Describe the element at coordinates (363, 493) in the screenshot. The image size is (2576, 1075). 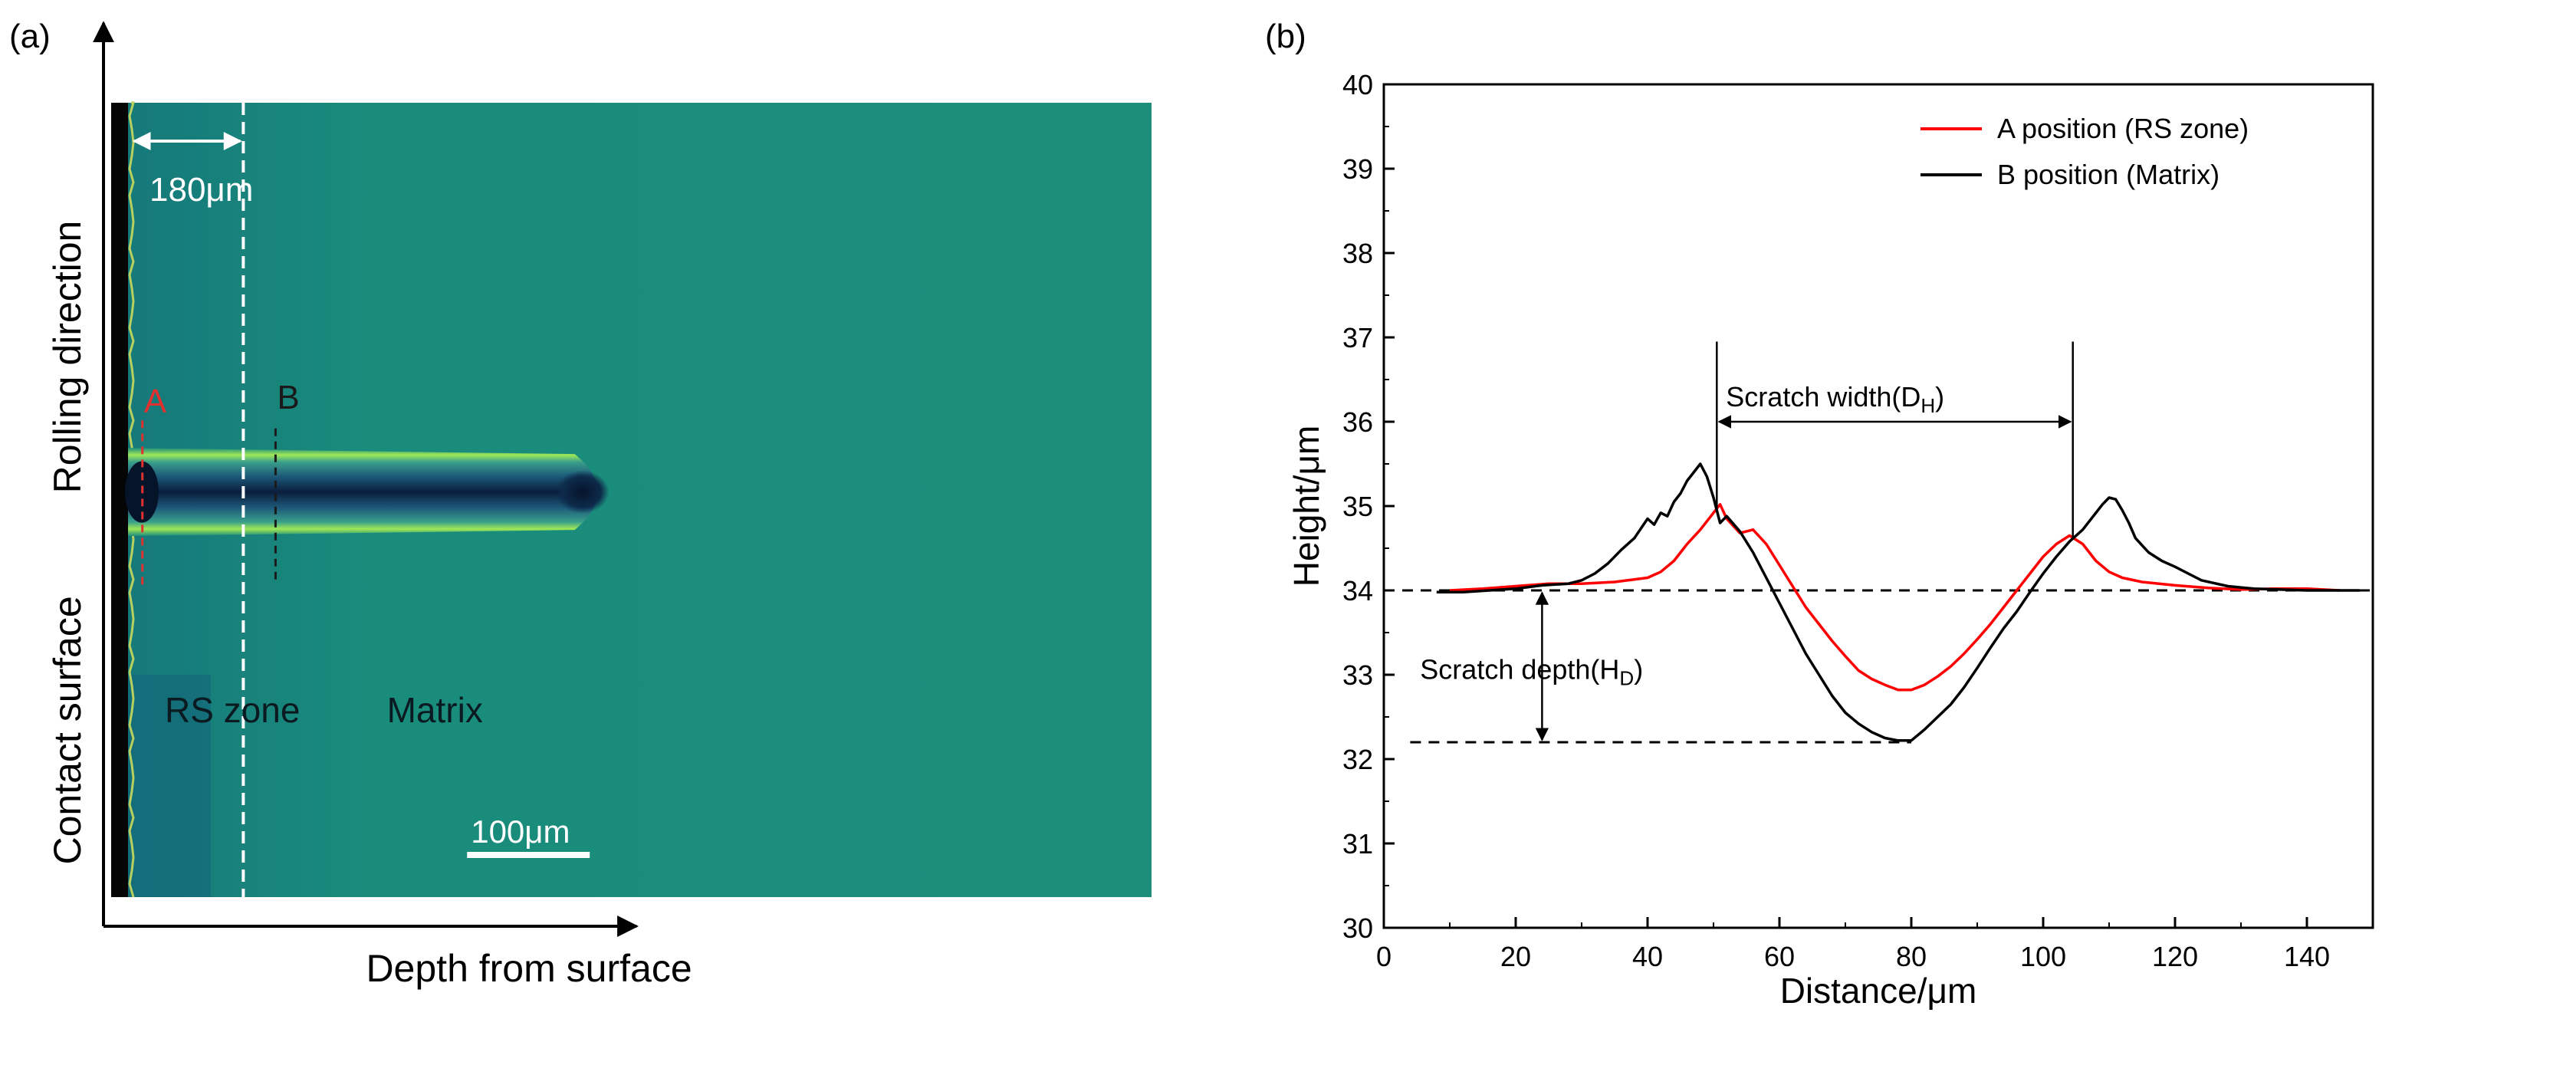
I see `scratch-groove` at that location.